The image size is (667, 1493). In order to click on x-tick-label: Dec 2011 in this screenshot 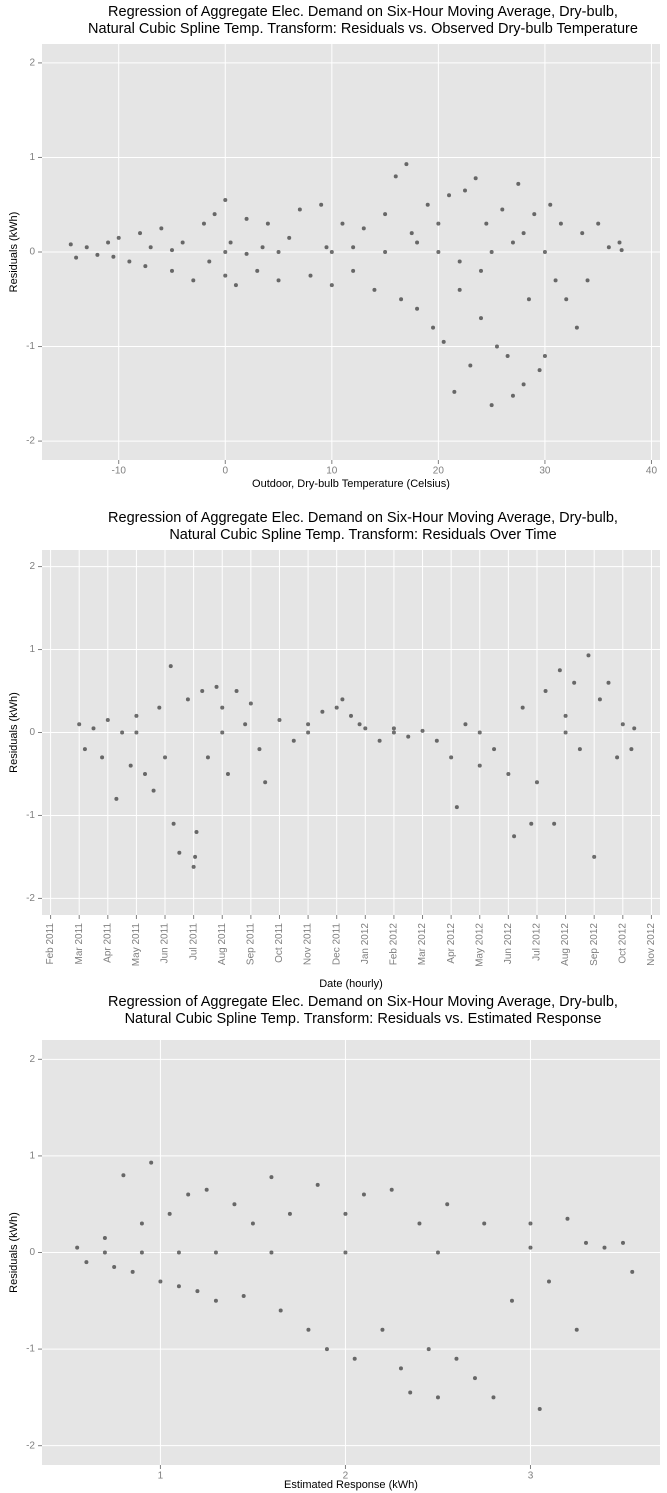, I will do `click(336, 944)`.